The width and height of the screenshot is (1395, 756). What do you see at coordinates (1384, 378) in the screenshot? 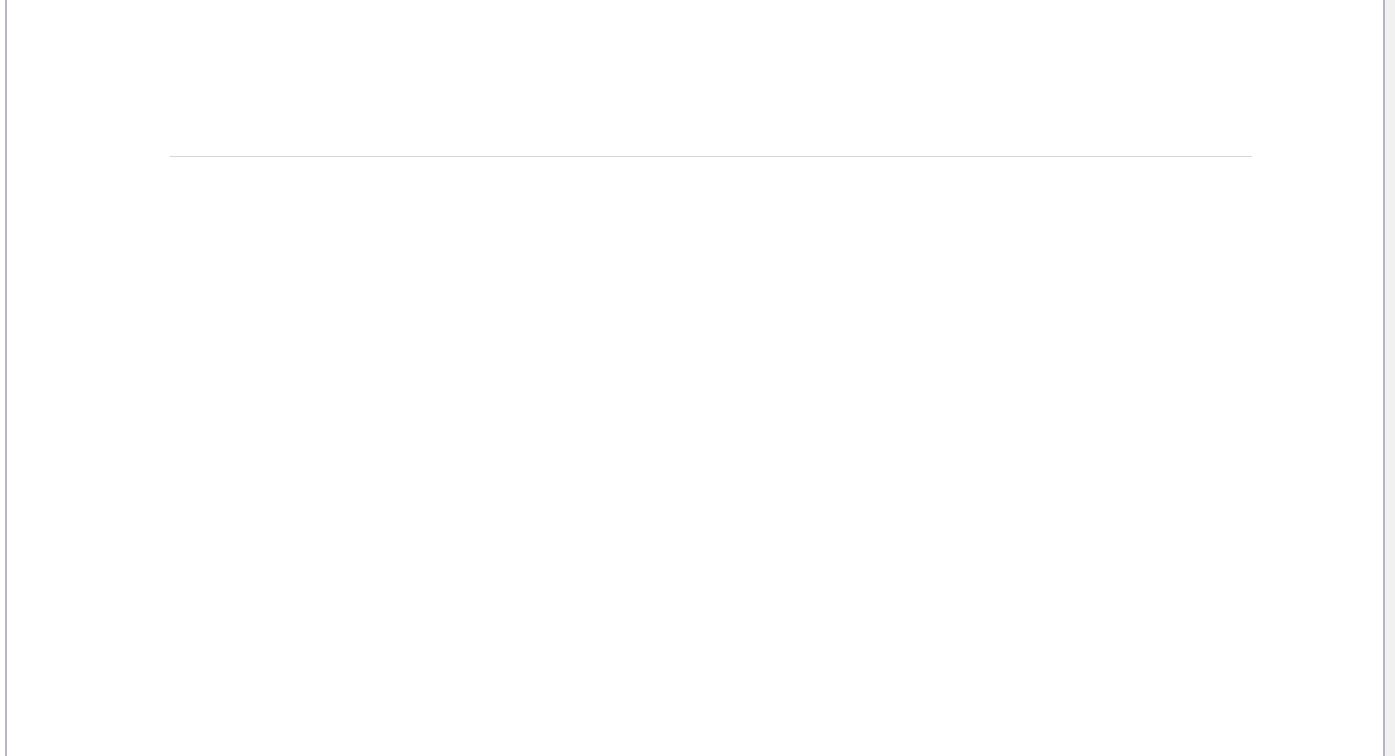
I see `page-right-border` at bounding box center [1384, 378].